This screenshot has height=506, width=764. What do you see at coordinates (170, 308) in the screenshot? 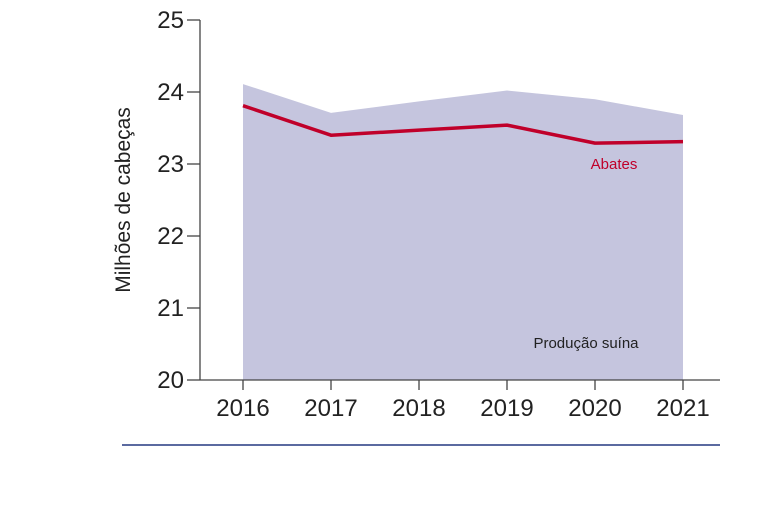
I see `y-tick-label-21: 21` at bounding box center [170, 308].